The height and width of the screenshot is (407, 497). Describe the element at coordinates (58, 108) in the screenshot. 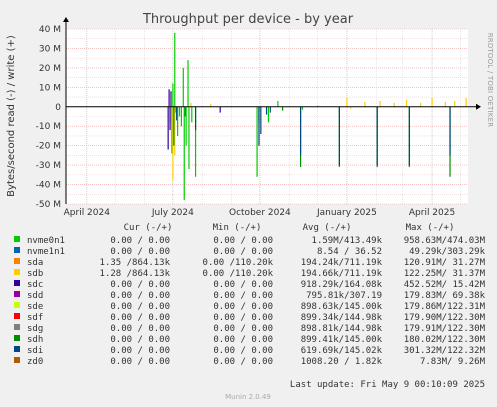

I see `y-tick-label: 0` at that location.